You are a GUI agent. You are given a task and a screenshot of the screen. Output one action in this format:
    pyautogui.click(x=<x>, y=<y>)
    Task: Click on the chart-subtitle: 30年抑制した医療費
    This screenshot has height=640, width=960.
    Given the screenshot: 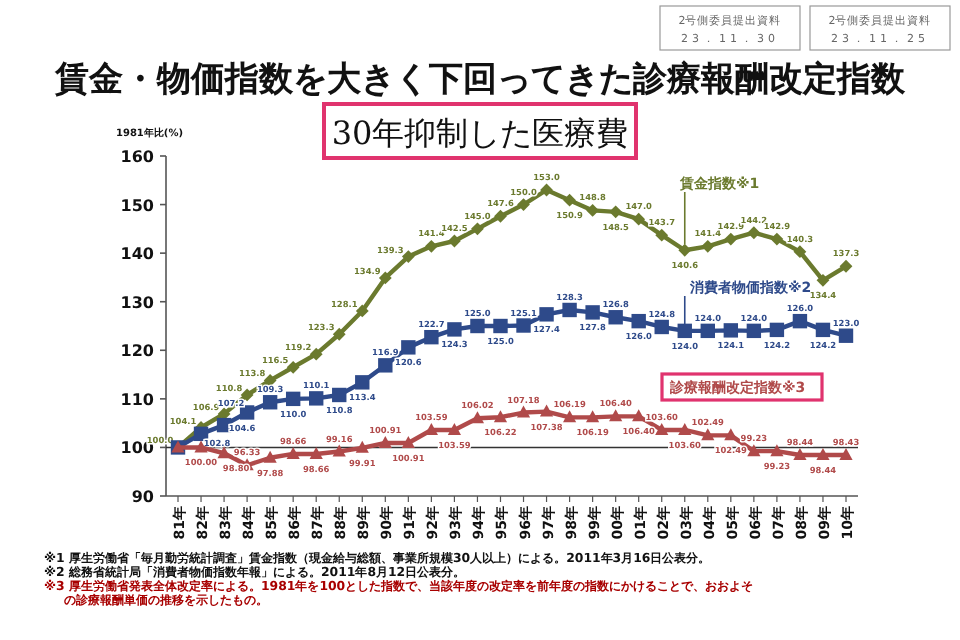 What is the action you would take?
    pyautogui.click(x=480, y=133)
    